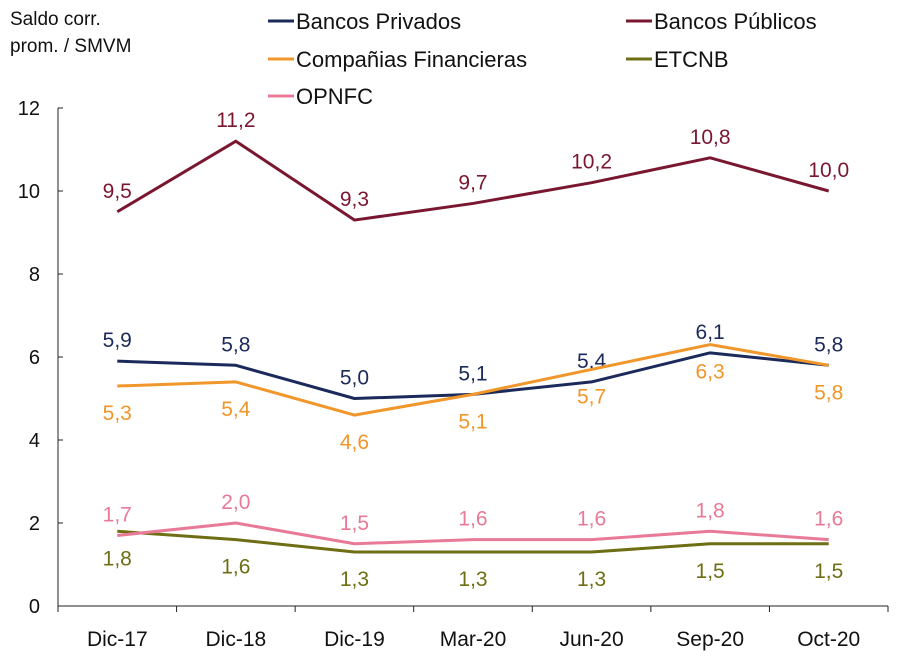 This screenshot has height=661, width=911. Describe the element at coordinates (34, 441) in the screenshot. I see `y-tick-label: 4` at that location.